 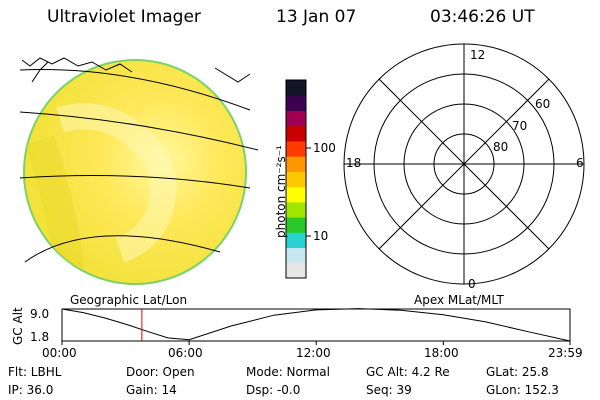 I want to click on polar-label-0: 0, so click(x=472, y=284).